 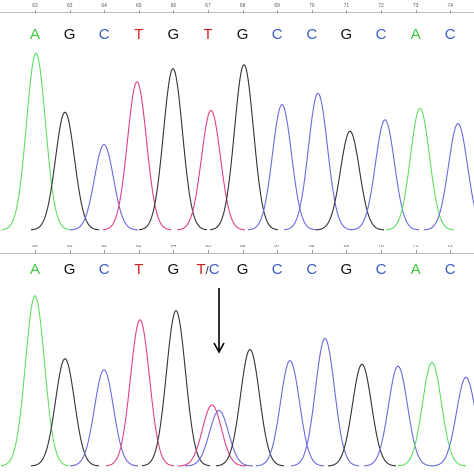 What do you see at coordinates (450, 6) in the screenshot?
I see `position-label: 74` at bounding box center [450, 6].